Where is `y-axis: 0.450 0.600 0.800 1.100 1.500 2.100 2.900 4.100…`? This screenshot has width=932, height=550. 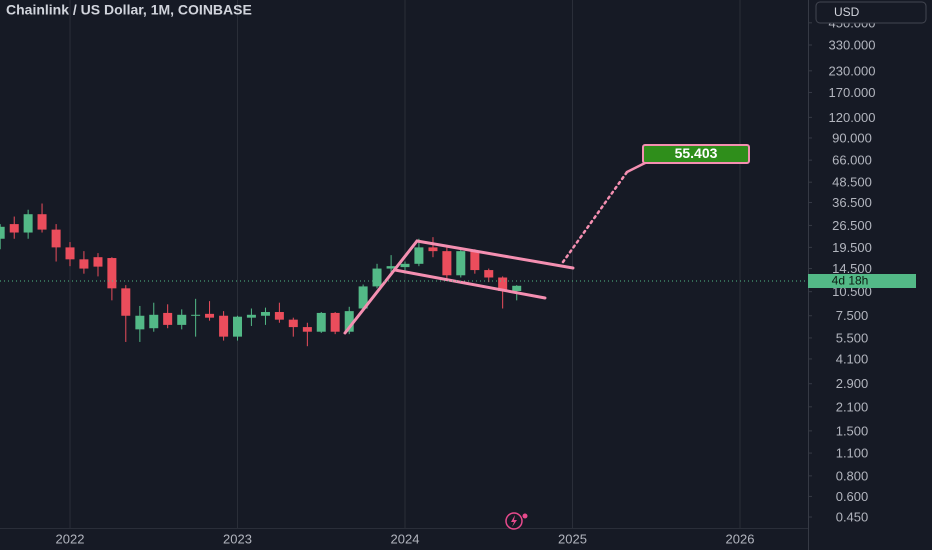 y-axis: 0.450 0.600 0.800 1.100 1.500 2.100 2.900 4.100… is located at coordinates (842, 269).